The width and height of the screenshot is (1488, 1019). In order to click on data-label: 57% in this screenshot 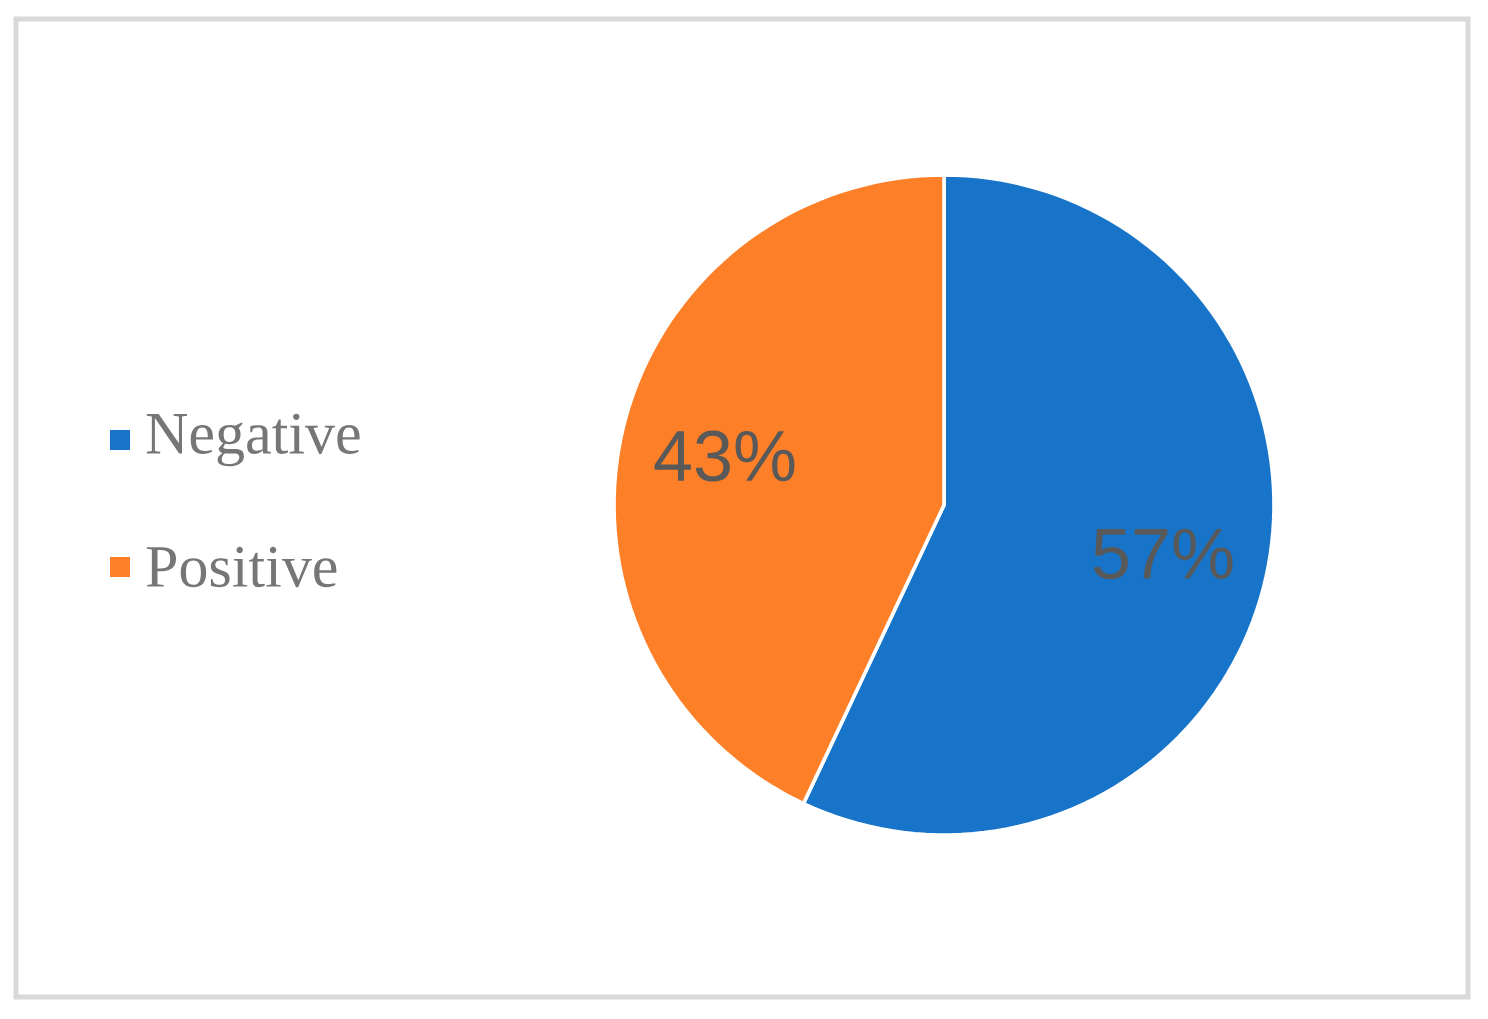, I will do `click(1163, 554)`.